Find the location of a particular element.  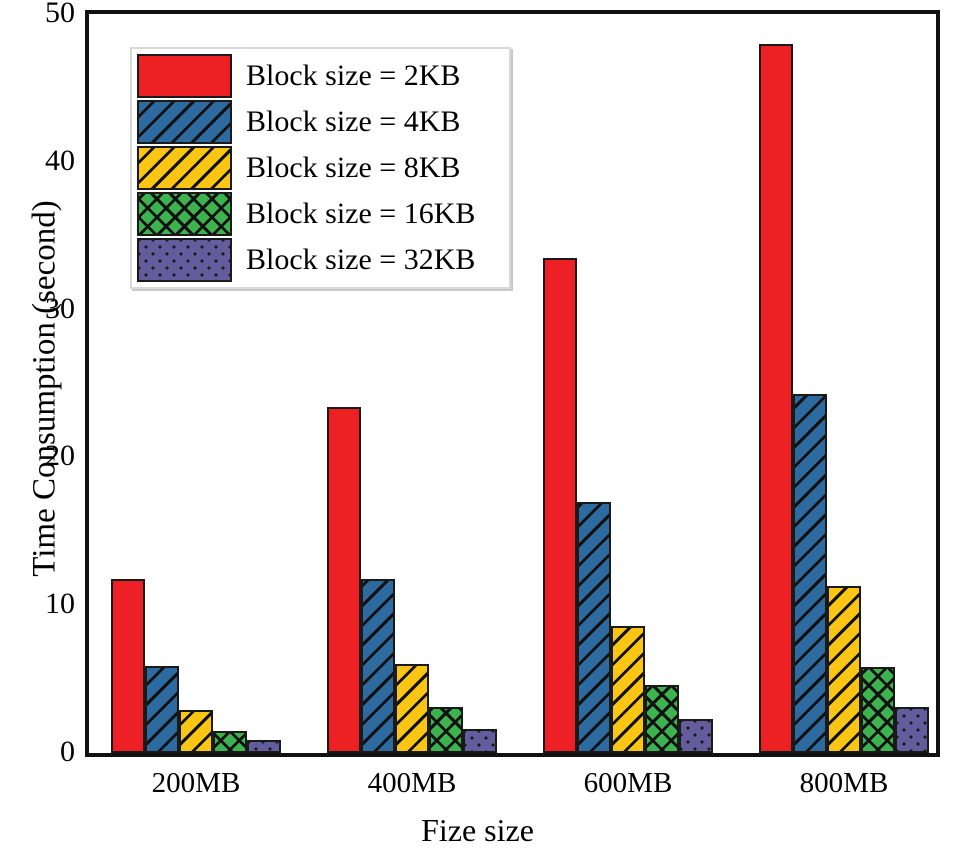

y-axis-tick-label: 10 is located at coordinates (60, 604).